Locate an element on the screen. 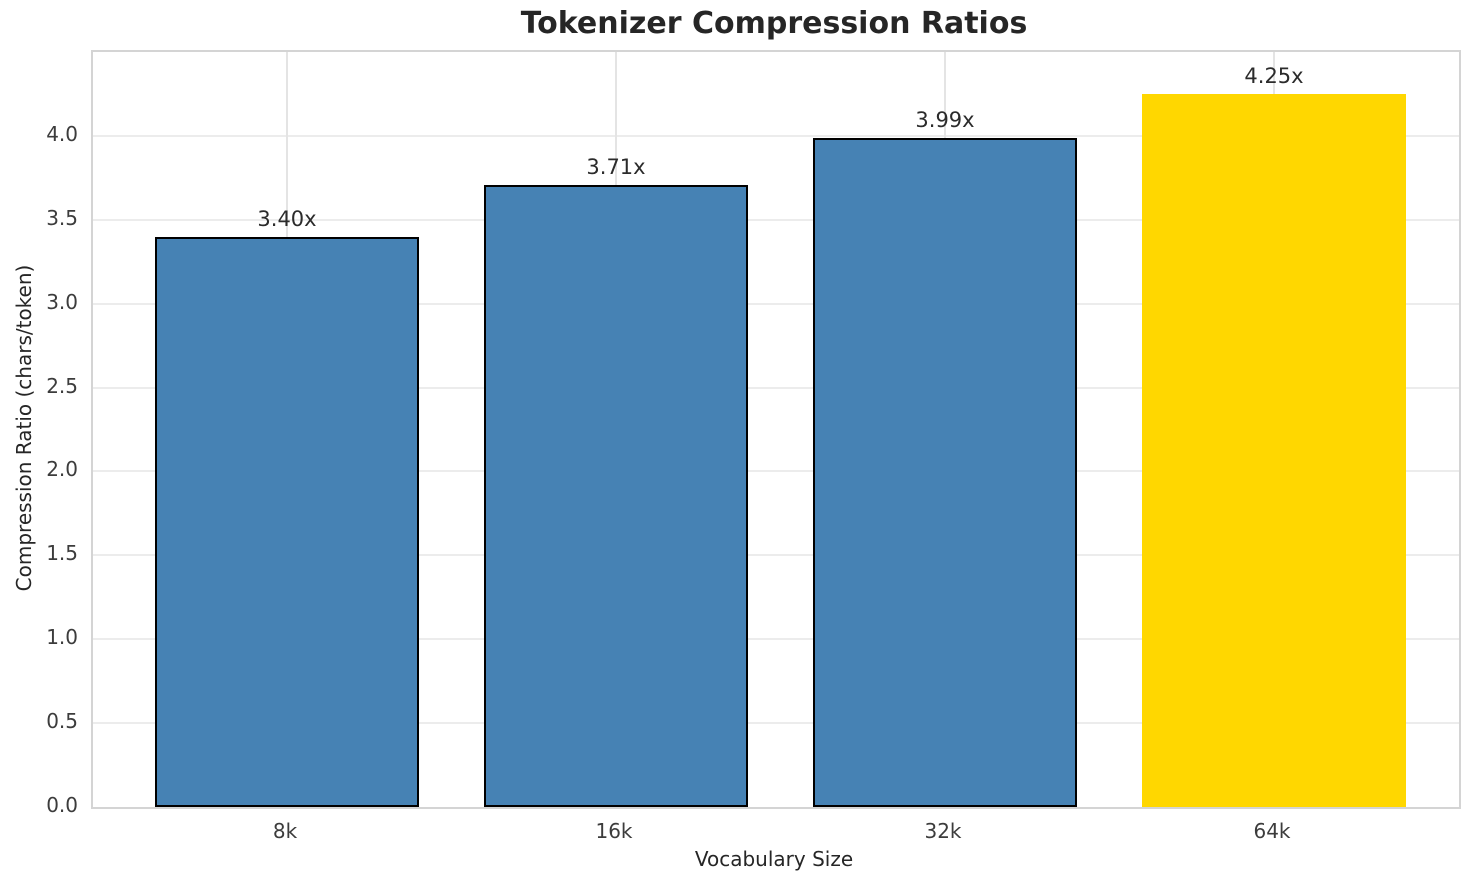 This screenshot has width=1484, height=885. y-tick-label: 2.5 is located at coordinates (62, 385).